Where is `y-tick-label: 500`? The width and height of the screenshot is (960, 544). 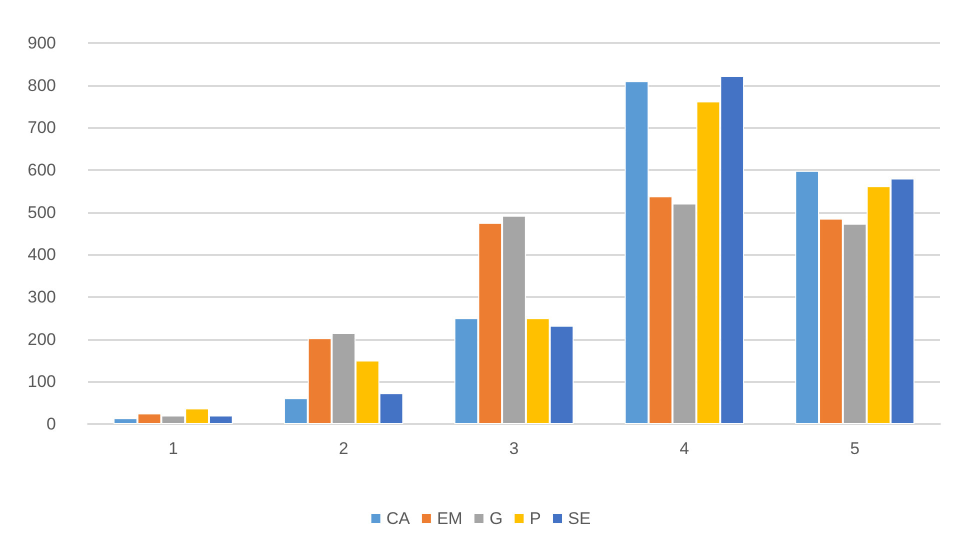 y-tick-label: 500 is located at coordinates (42, 212).